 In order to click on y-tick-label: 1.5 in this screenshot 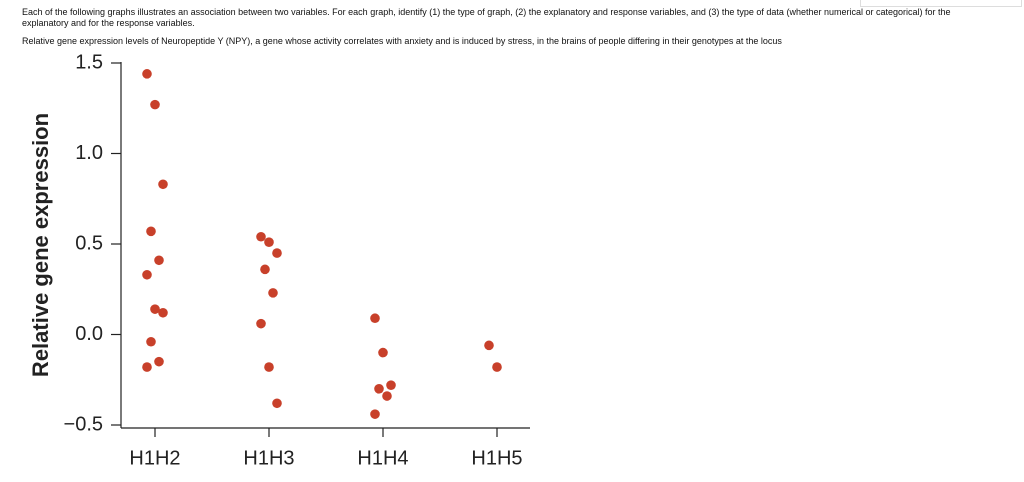, I will do `click(89, 62)`.